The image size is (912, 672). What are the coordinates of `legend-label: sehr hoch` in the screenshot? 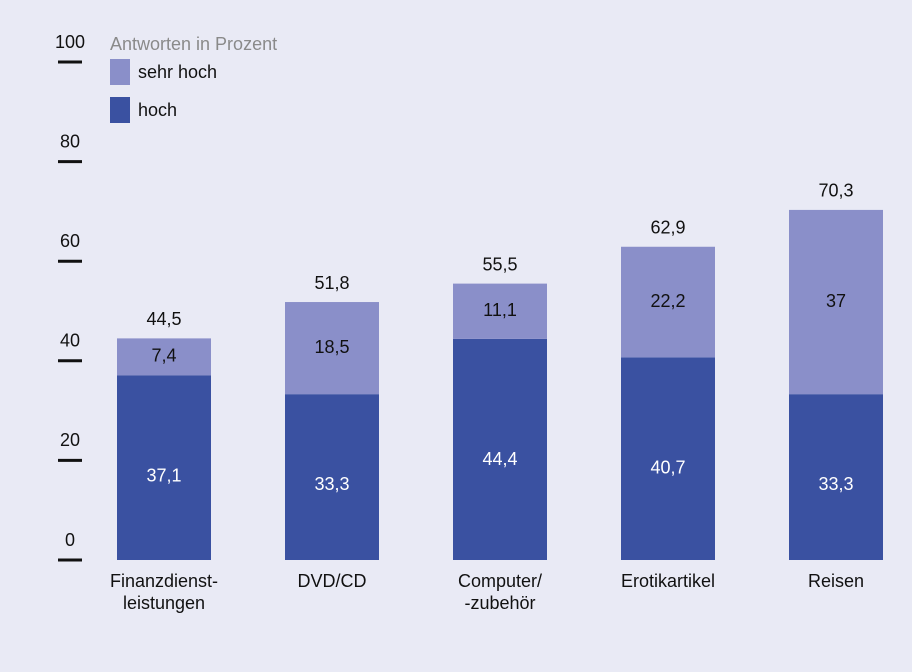 It's located at (177, 72).